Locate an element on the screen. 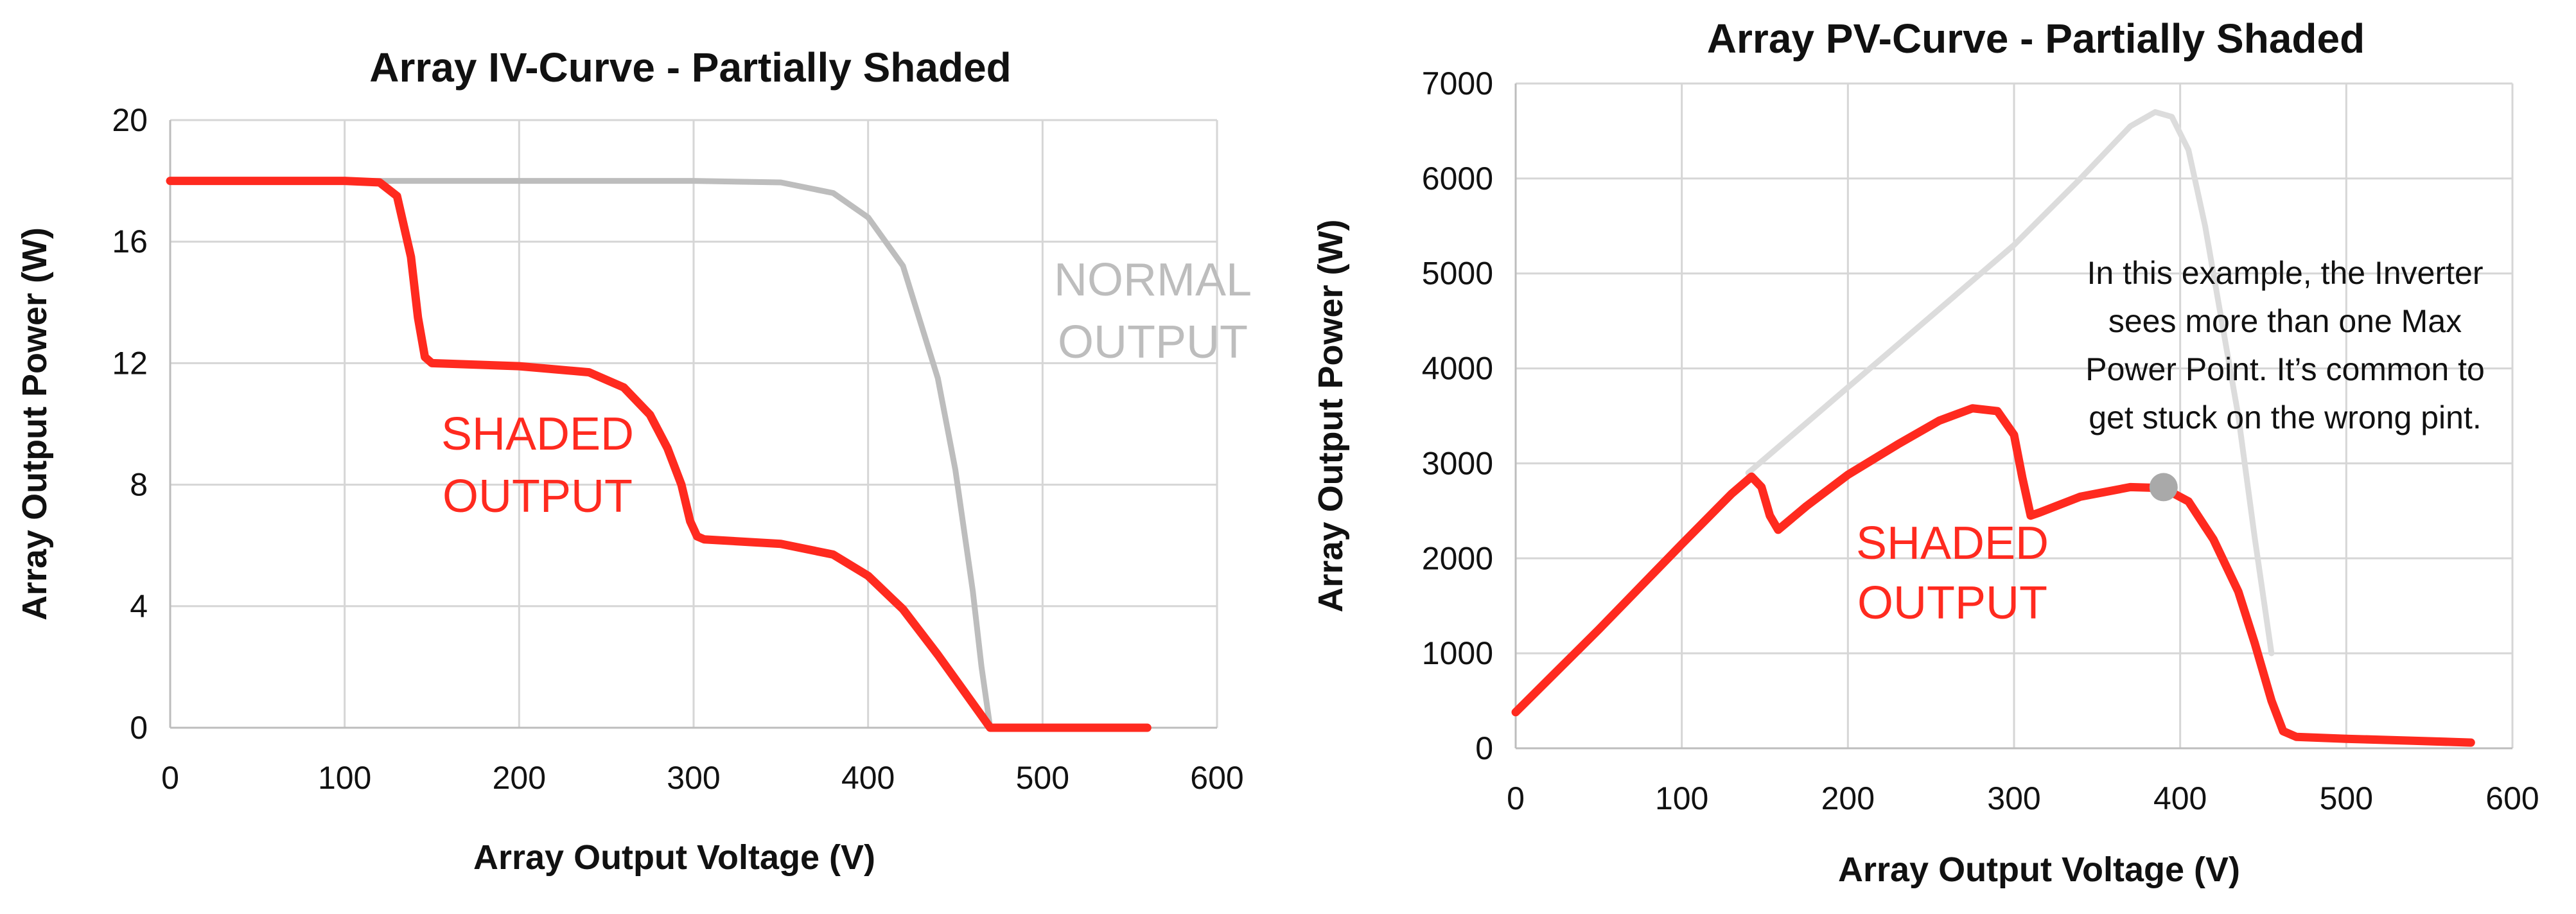  y-tick-label: 16 is located at coordinates (130, 242).